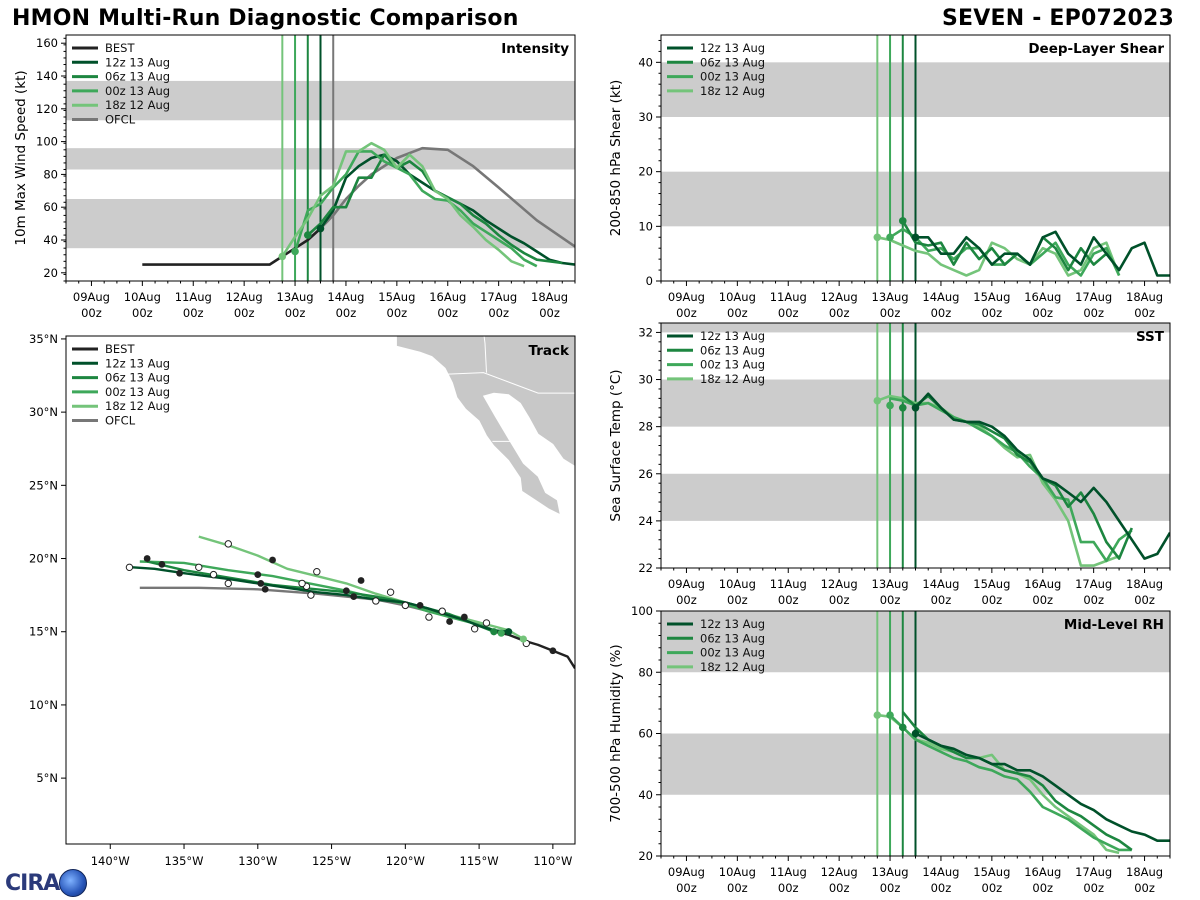 The image size is (1200, 900). What do you see at coordinates (645, 332) in the screenshot?
I see `y-tick-label: 32` at bounding box center [645, 332].